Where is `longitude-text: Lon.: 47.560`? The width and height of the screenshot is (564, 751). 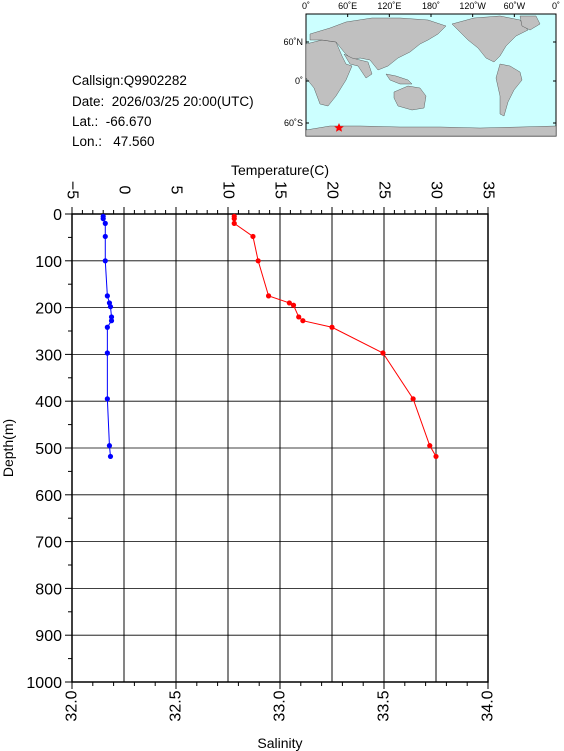
longitude-text: Lon.: 47.560 is located at coordinates (113, 141).